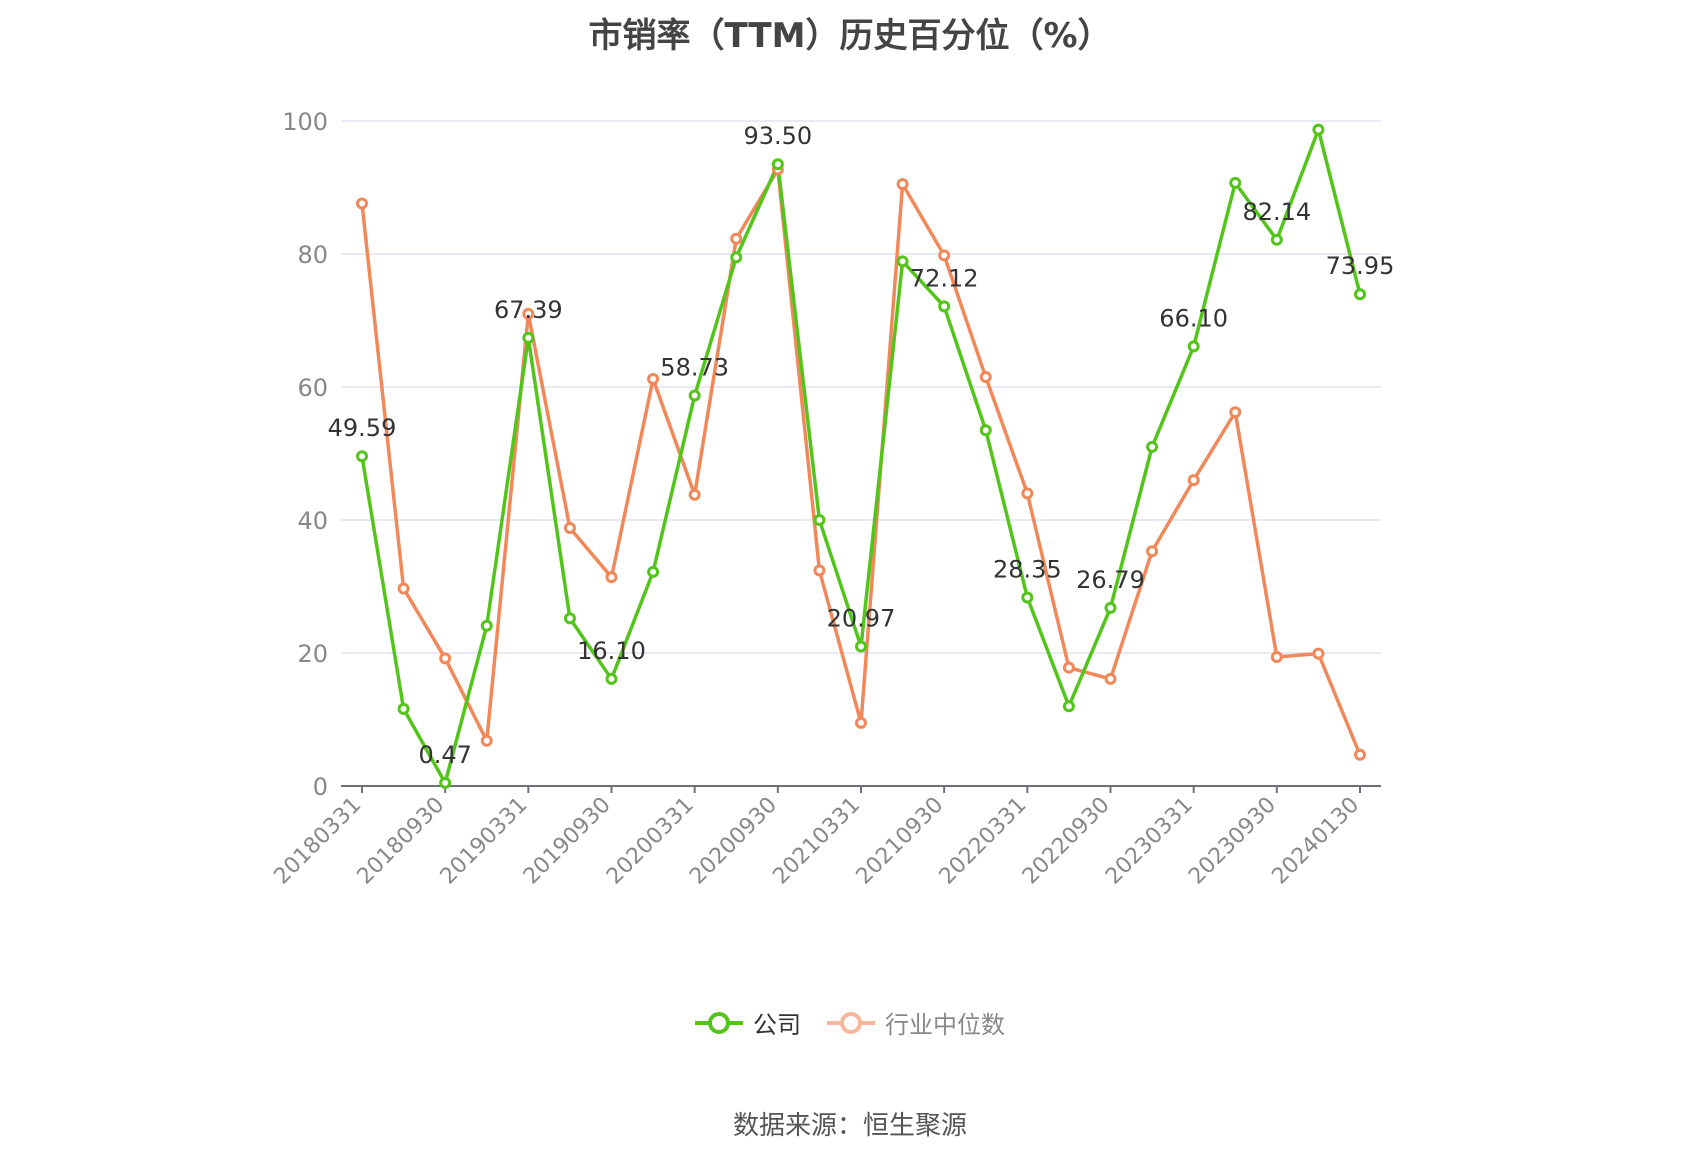 The image size is (1700, 1150). What do you see at coordinates (777, 1025) in the screenshot?
I see `legend-label-company: 公司` at bounding box center [777, 1025].